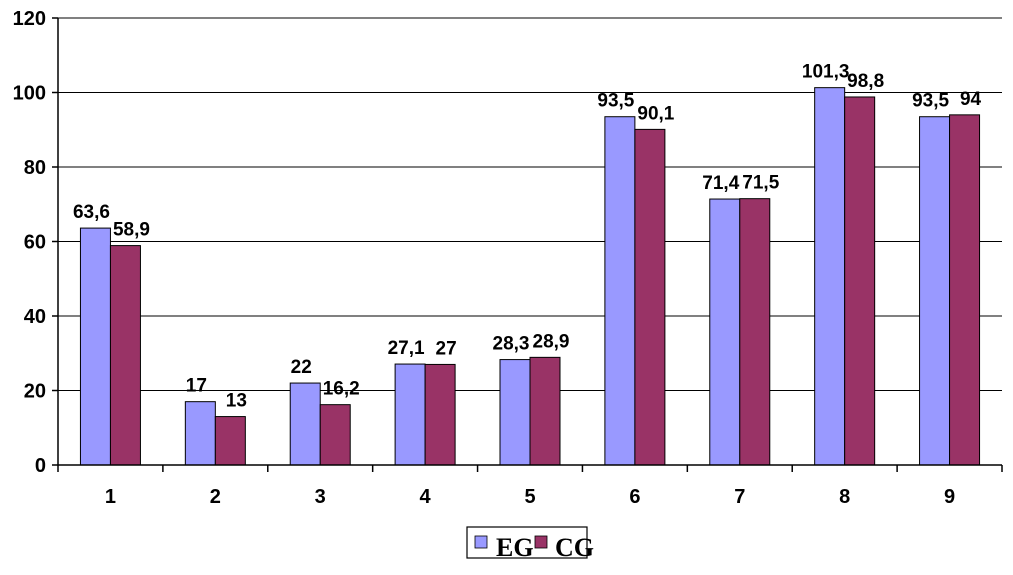 The width and height of the screenshot is (1013, 575). I want to click on data-label: 94, so click(971, 99).